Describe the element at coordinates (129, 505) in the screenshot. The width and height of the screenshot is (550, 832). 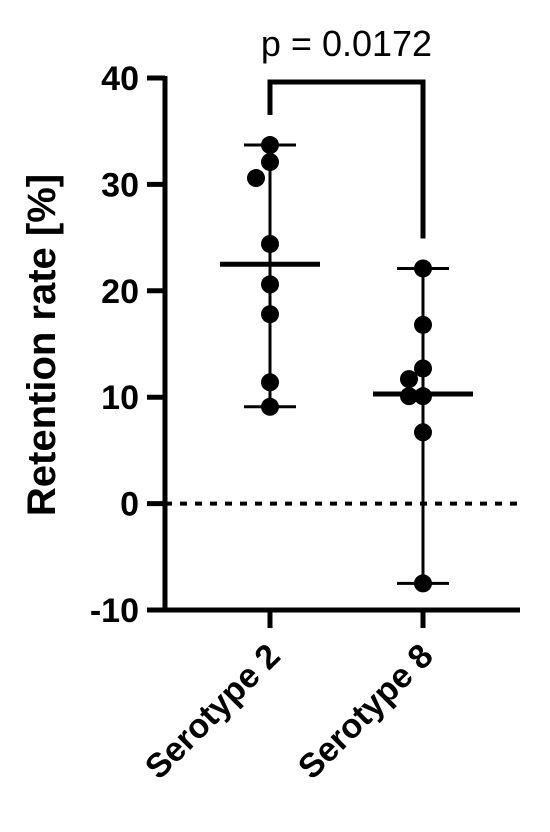
I see `y-tick-label: 0` at that location.